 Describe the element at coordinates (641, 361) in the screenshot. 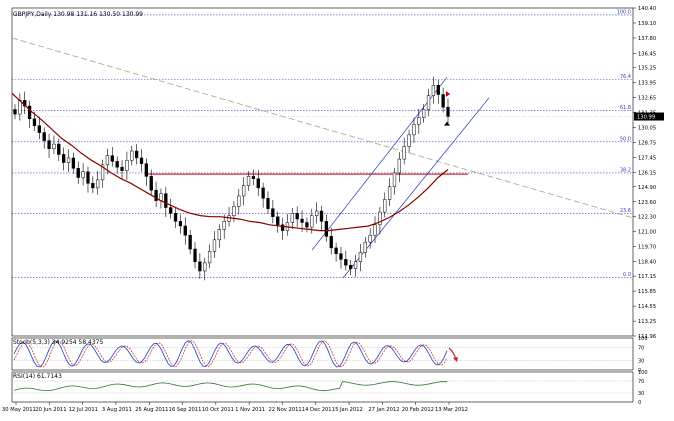

I see `stoch-level-label: 30` at that location.